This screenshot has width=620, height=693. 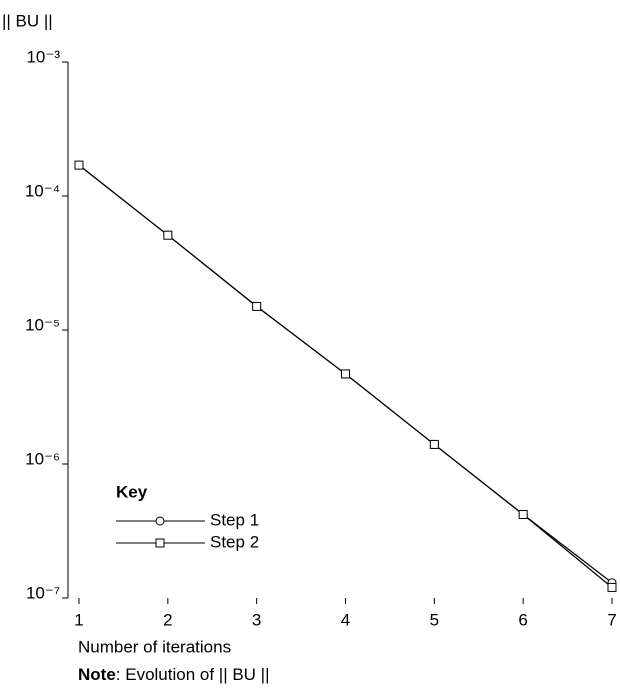 I want to click on x-tick-label: 2, so click(x=167, y=619).